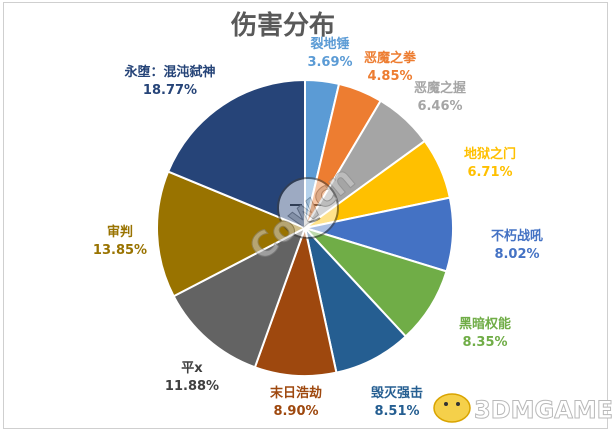 This screenshot has height=433, width=613. What do you see at coordinates (516, 254) in the screenshot?
I see `slice-percent-label: 8.02%` at bounding box center [516, 254].